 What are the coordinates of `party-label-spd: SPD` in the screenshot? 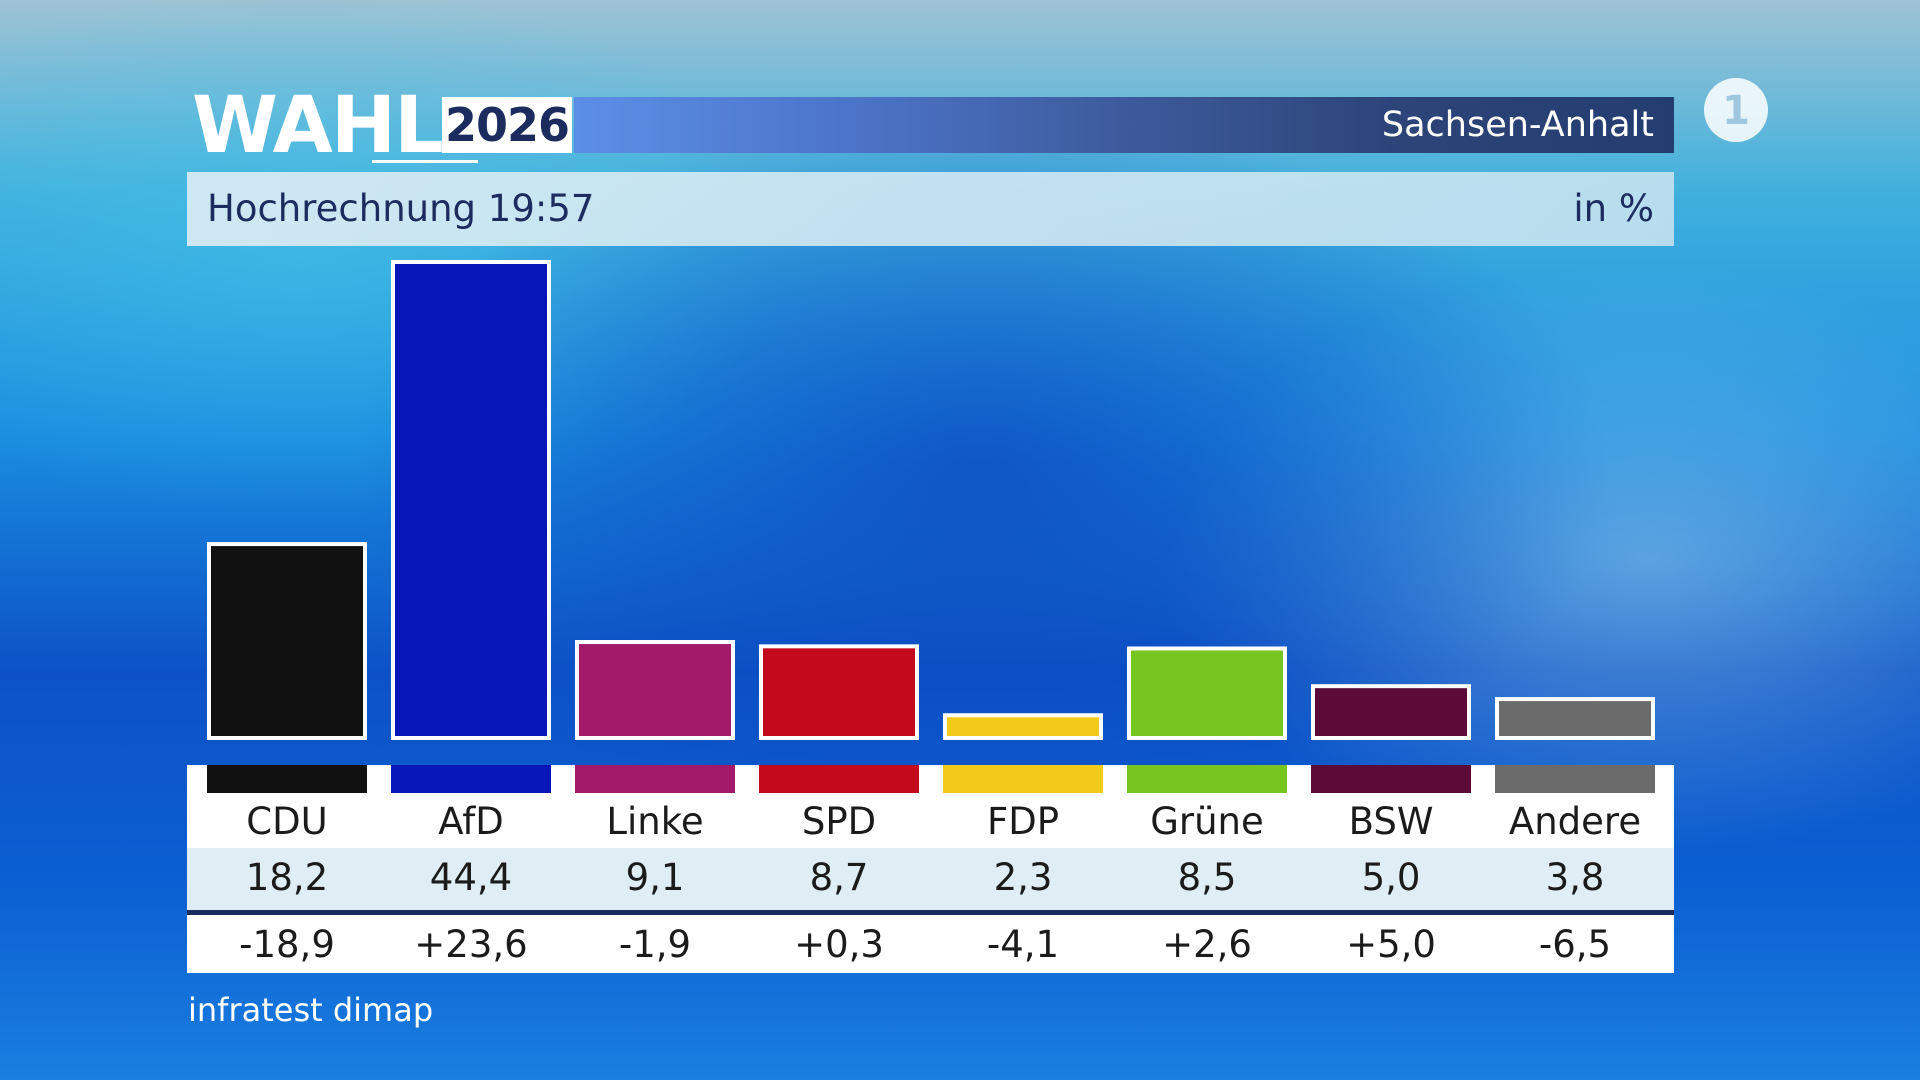 It's located at (839, 821).